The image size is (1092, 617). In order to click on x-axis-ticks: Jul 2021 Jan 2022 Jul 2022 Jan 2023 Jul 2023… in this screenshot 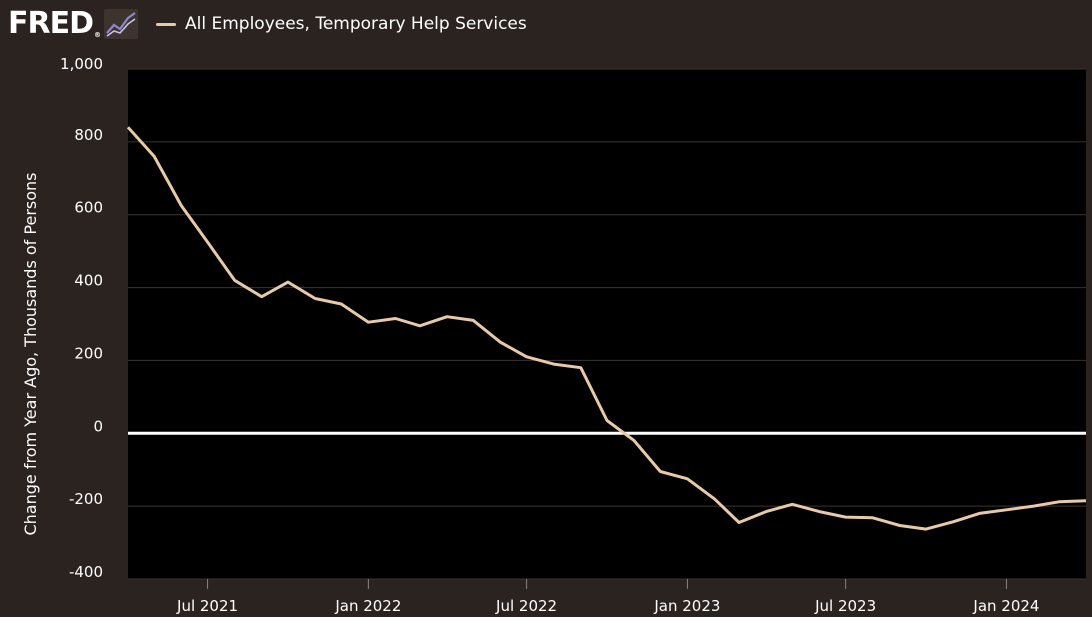, I will do `click(607, 597)`.